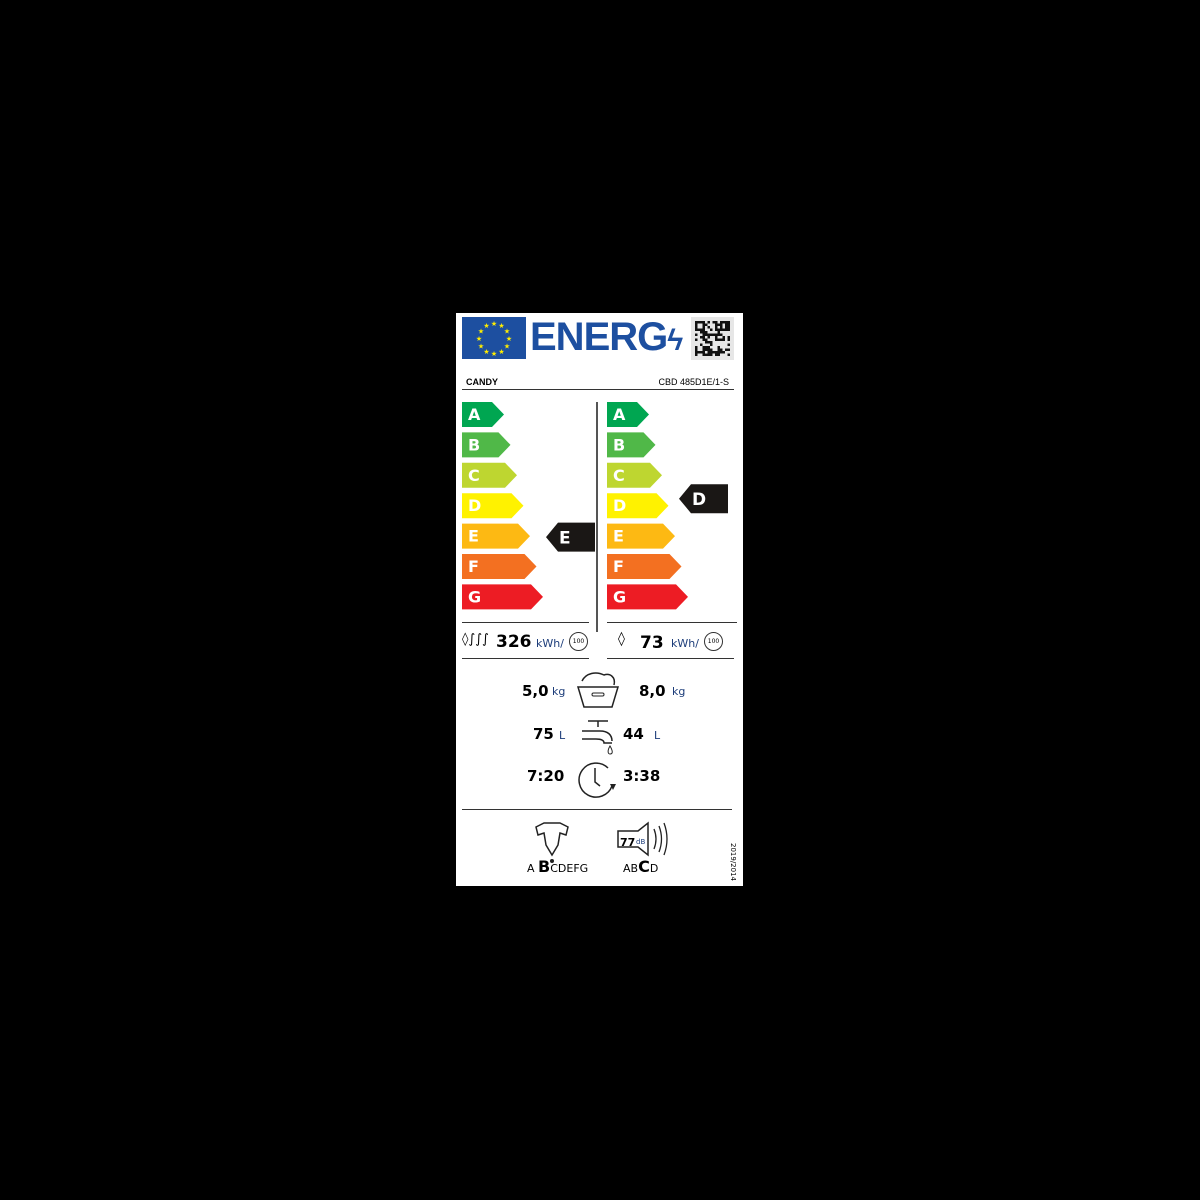  Describe the element at coordinates (634, 475) in the screenshot. I see `washing-class-C: C` at that location.